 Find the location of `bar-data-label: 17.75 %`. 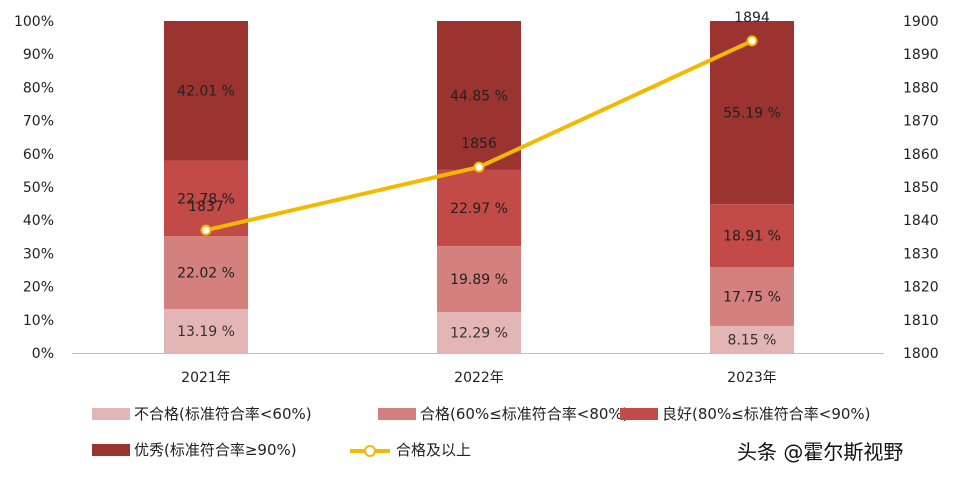

bar-data-label: 17.75 % is located at coordinates (752, 297).